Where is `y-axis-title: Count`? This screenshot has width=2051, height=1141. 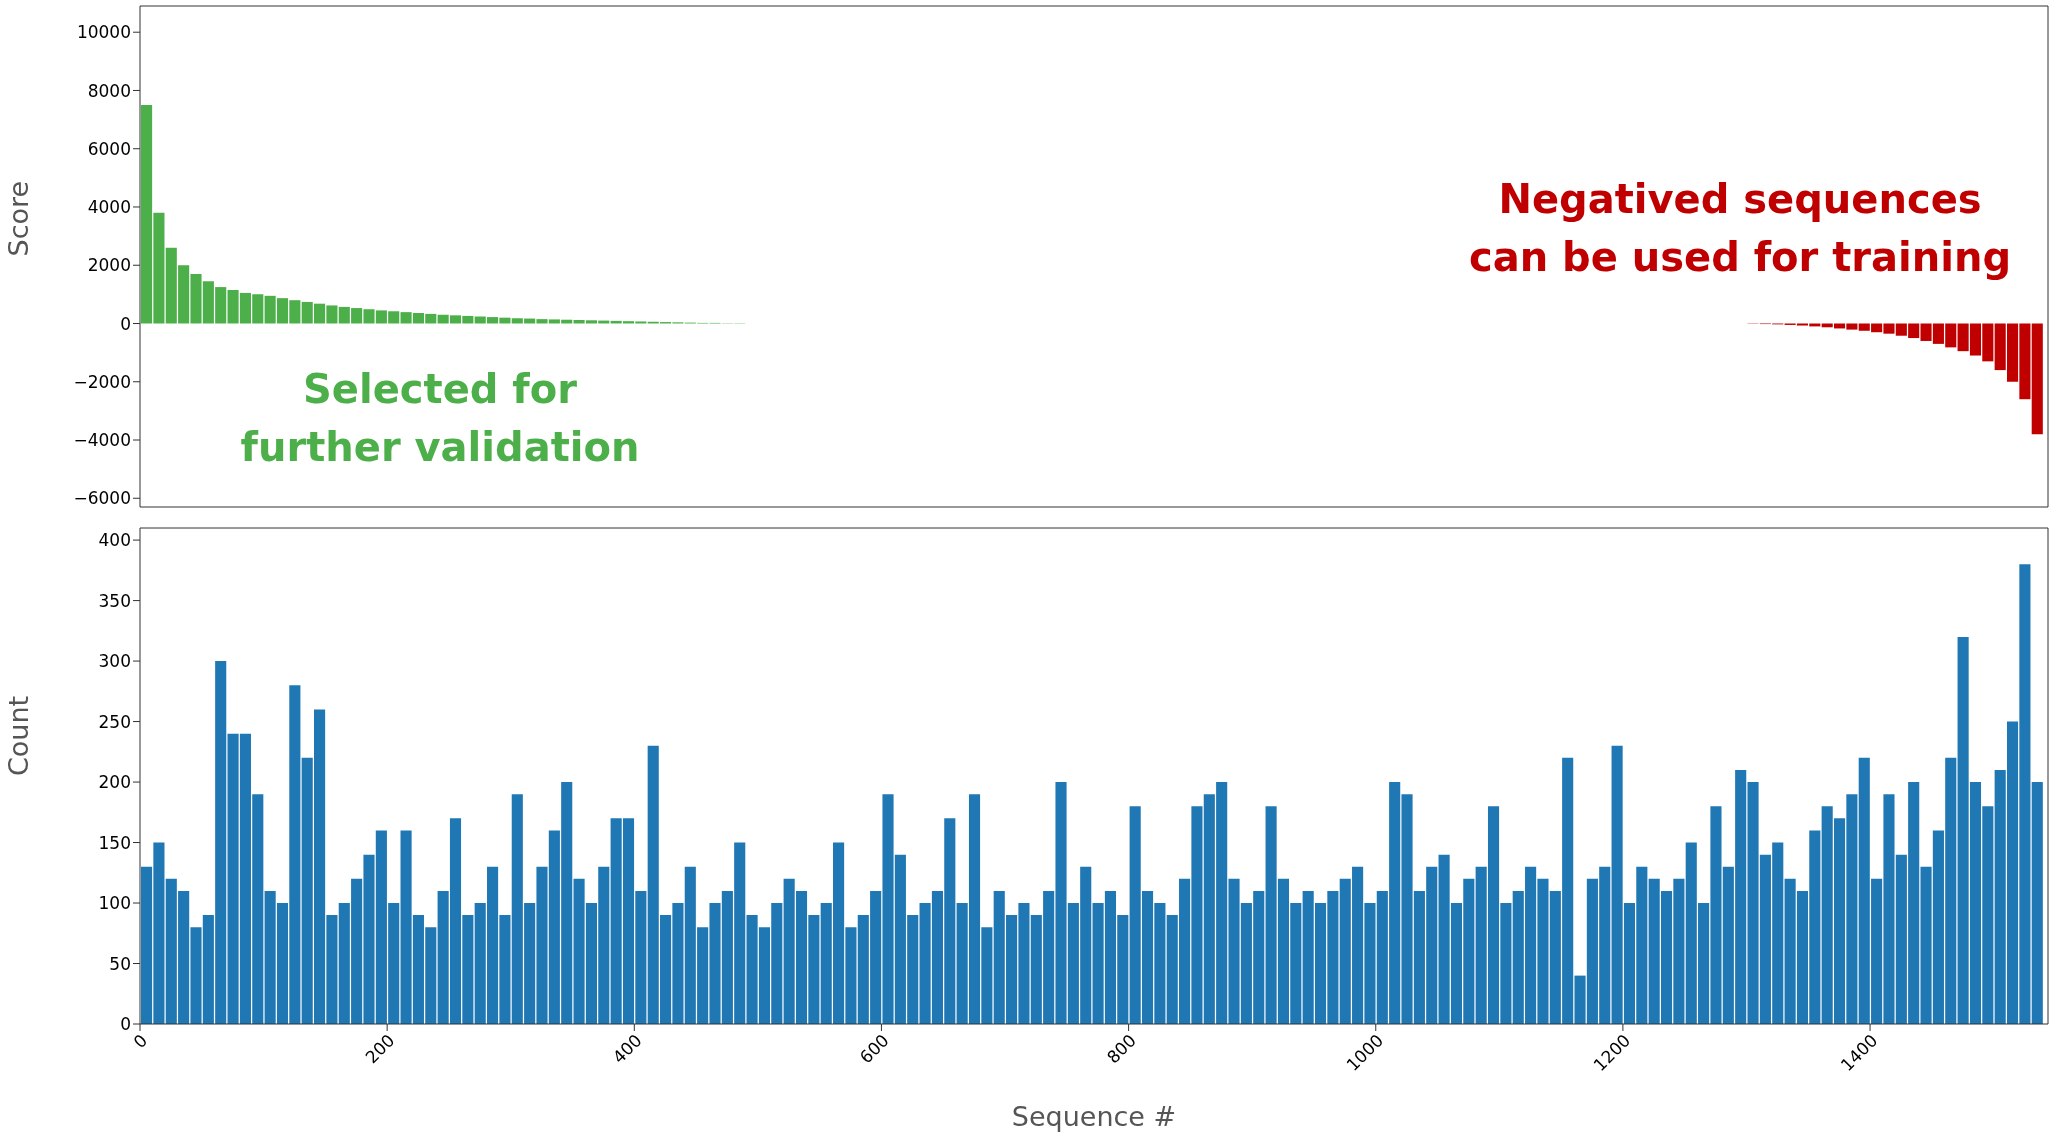 y-axis-title: Count is located at coordinates (18, 735).